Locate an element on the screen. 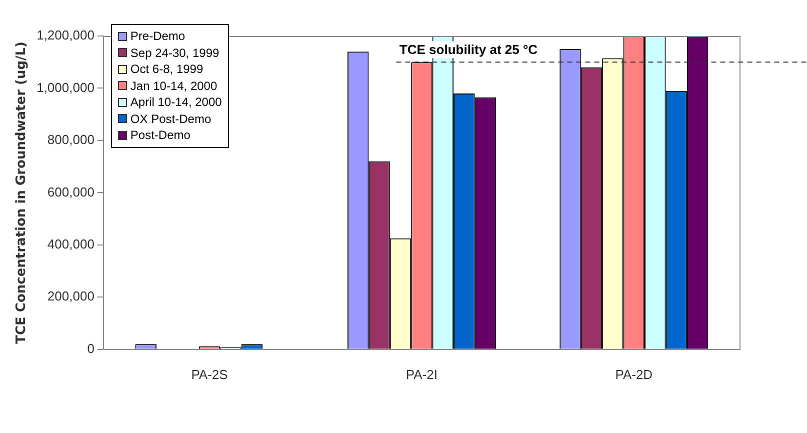  y-tick-label: 200,000 is located at coordinates (70, 296).